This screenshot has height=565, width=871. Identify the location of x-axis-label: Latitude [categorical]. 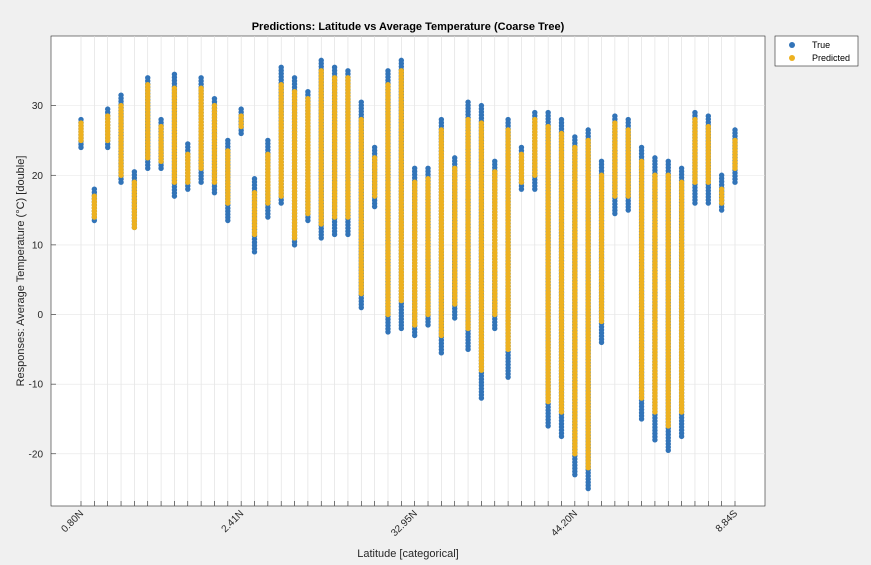
(408, 554).